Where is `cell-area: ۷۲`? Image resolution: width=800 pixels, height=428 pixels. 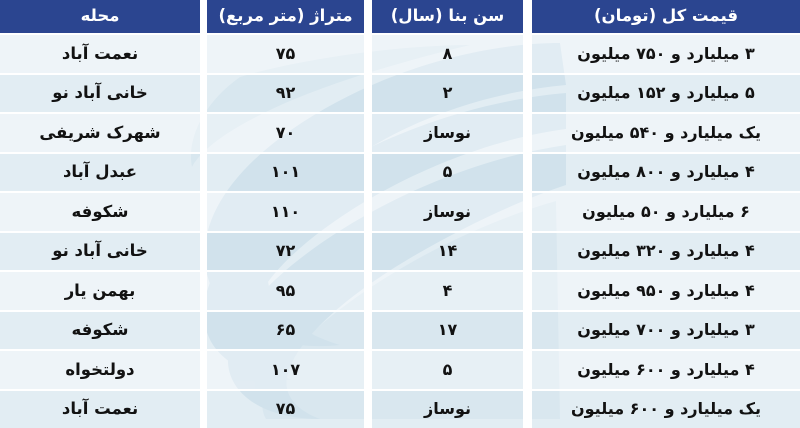 cell-area: ۷۲ is located at coordinates (285, 250).